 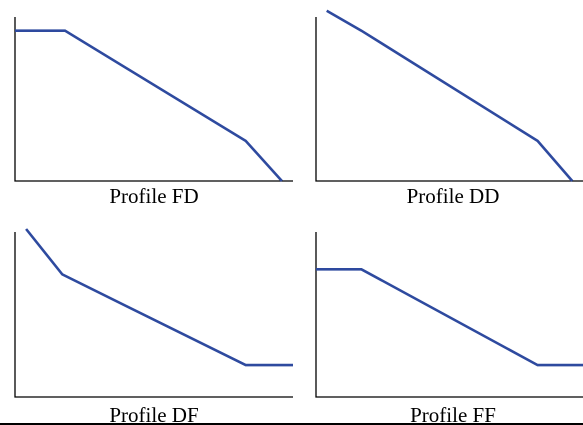 What do you see at coordinates (153, 196) in the screenshot?
I see `caption-profile-fd: Profile FD` at bounding box center [153, 196].